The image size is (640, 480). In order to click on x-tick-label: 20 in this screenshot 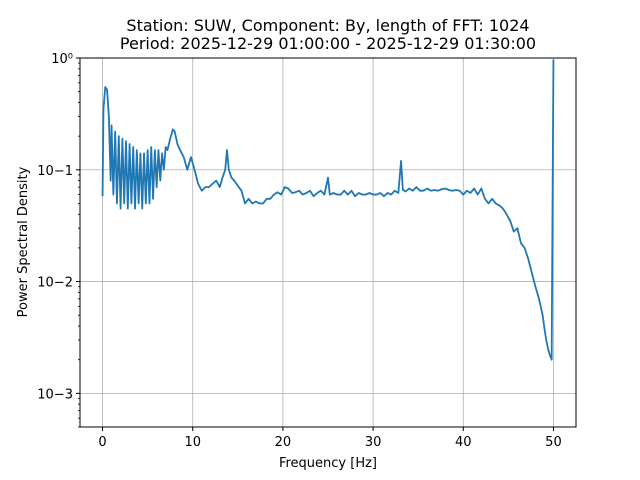, I will do `click(283, 442)`.